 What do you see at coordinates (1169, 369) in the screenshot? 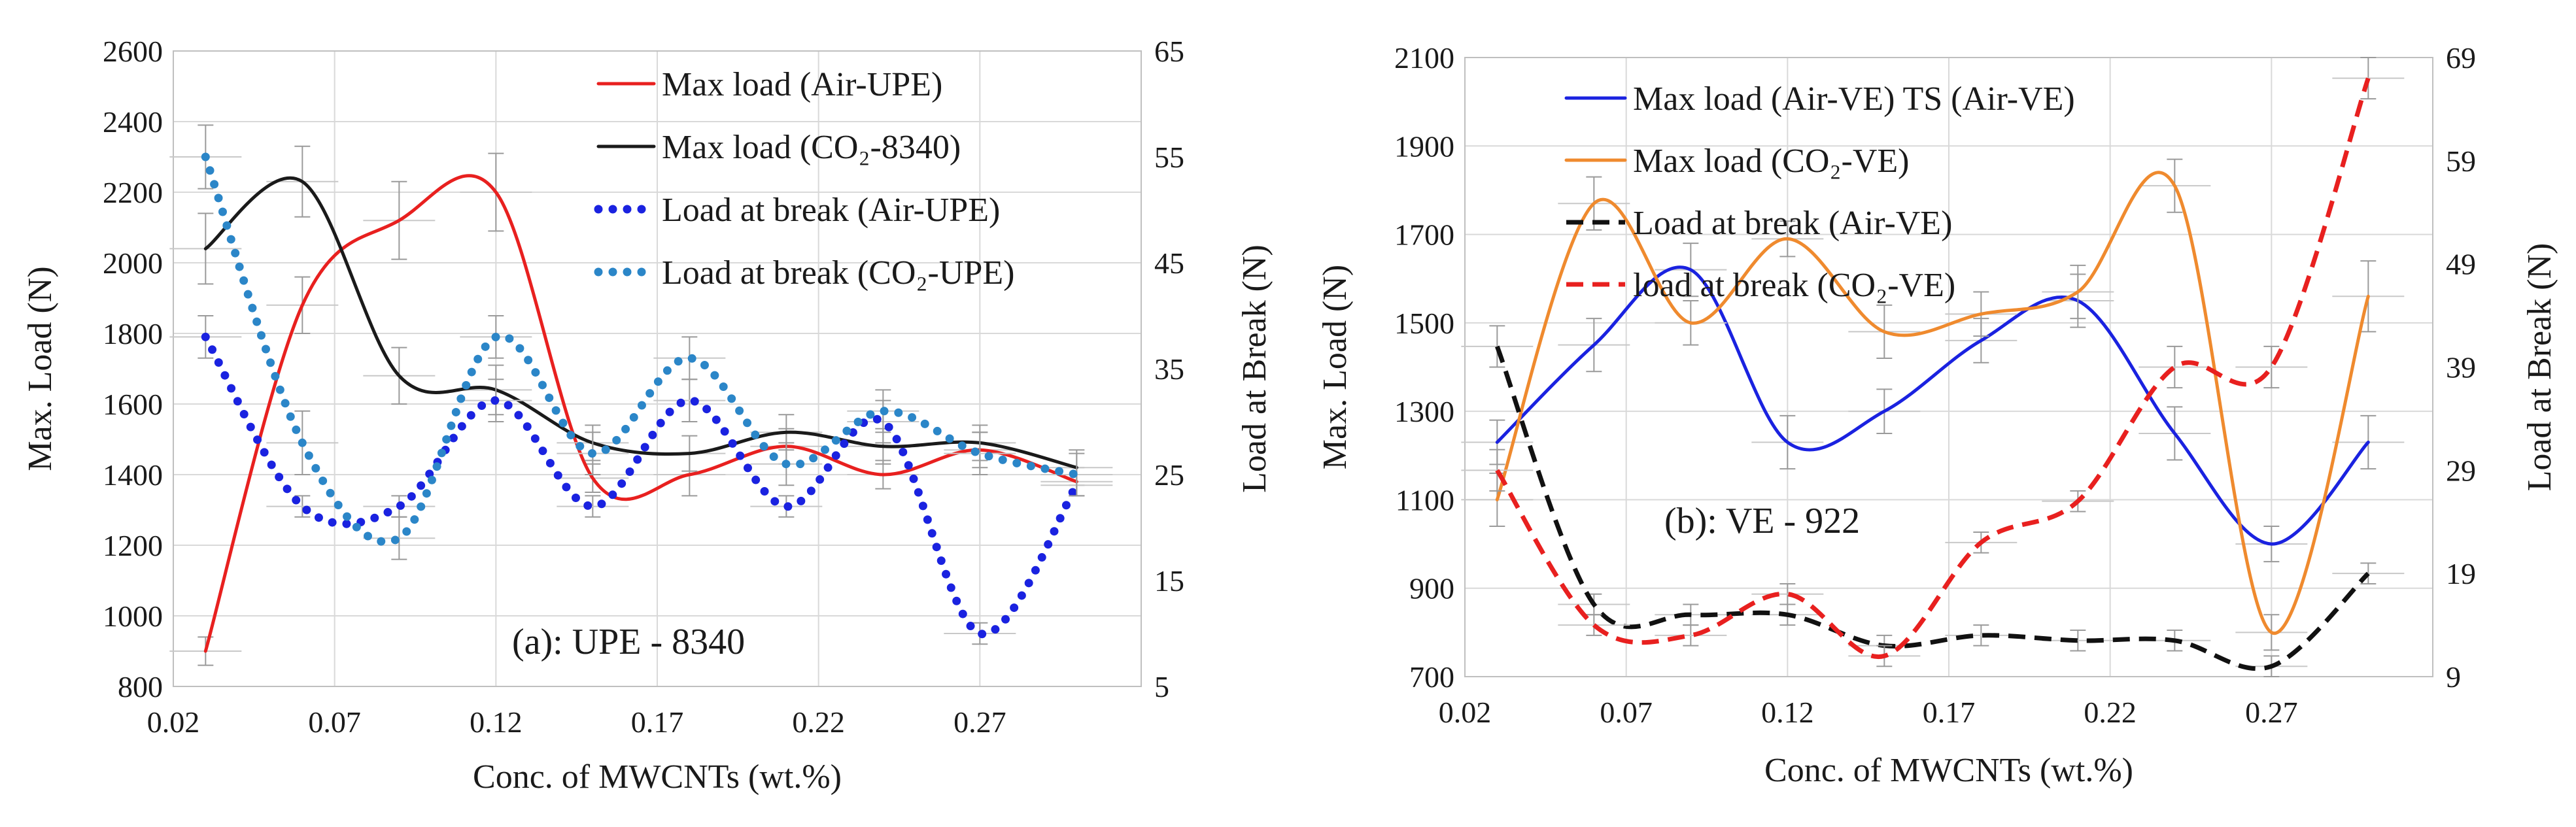
I see `y2-tick-label: 35` at bounding box center [1169, 369].